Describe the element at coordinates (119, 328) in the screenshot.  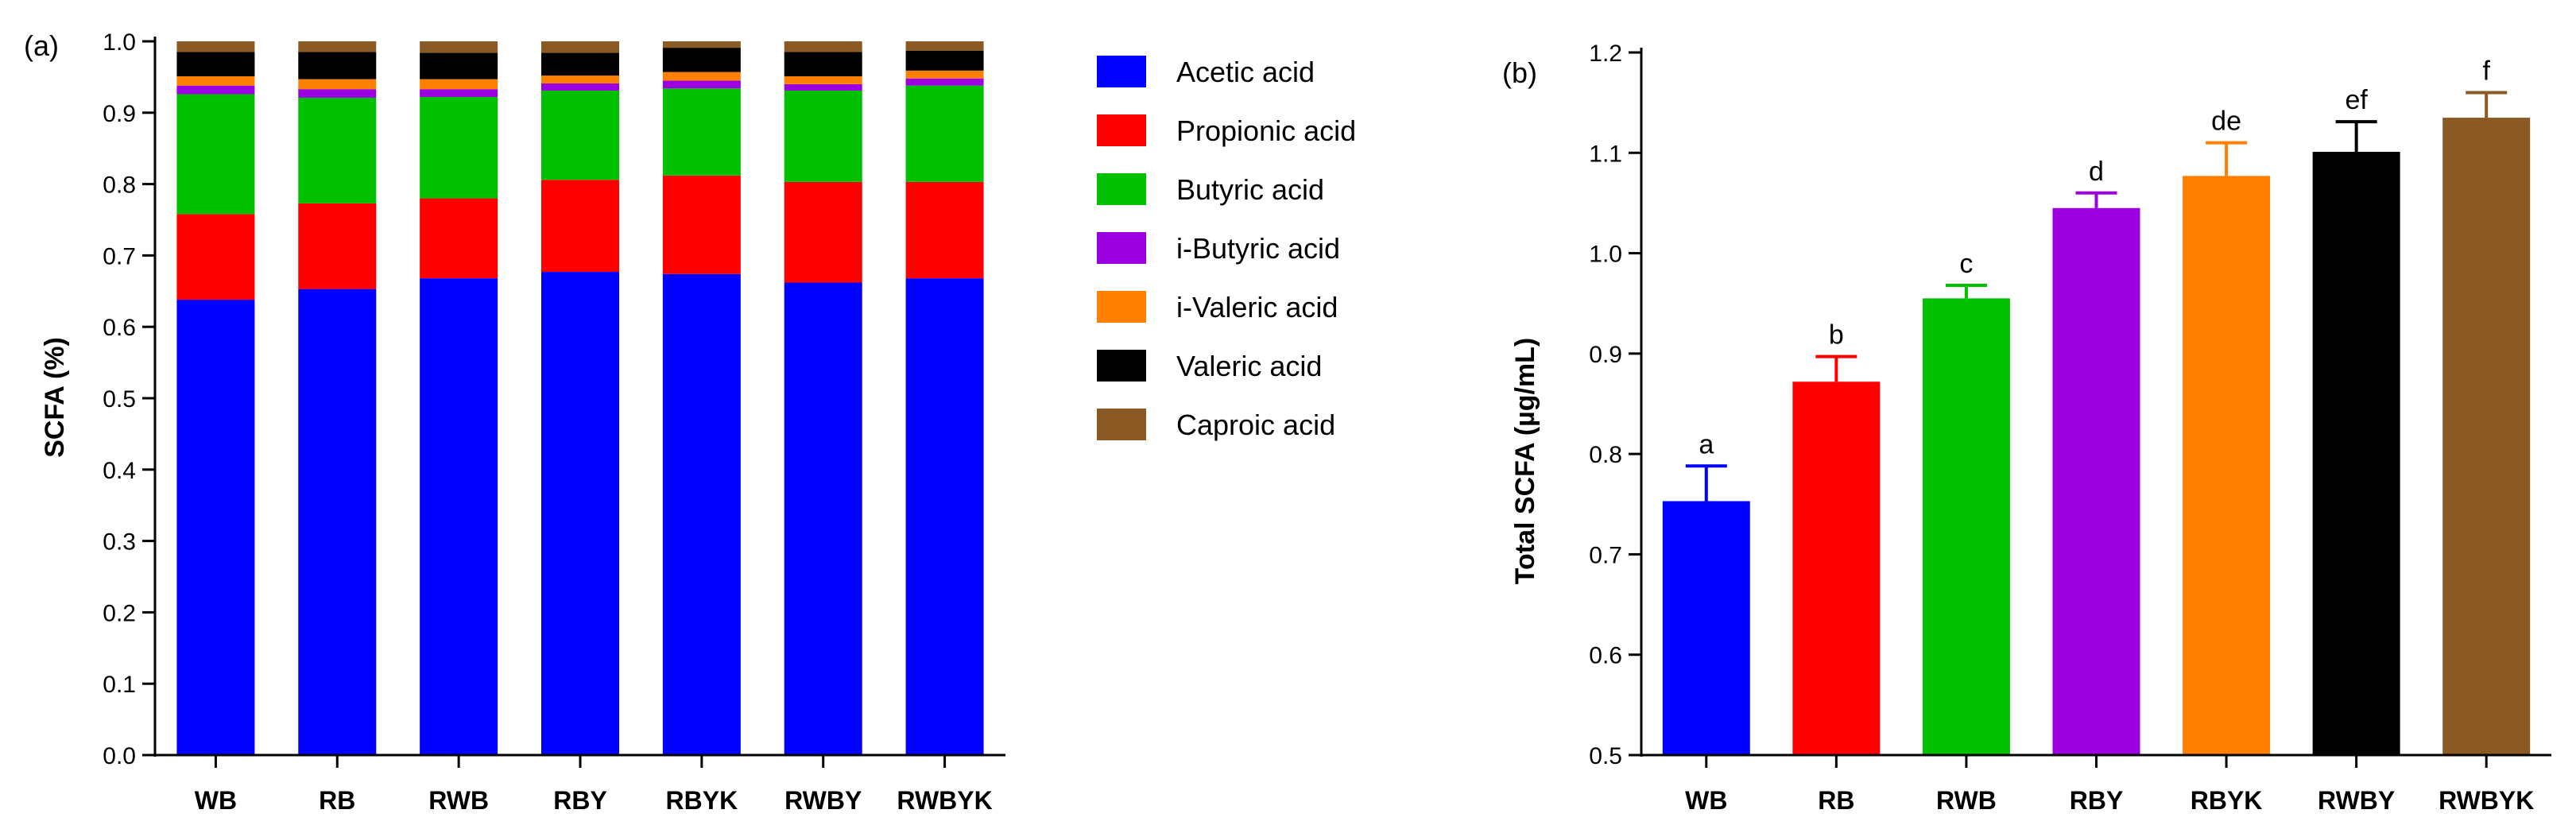
I see `y-tick-label: 0.6` at that location.